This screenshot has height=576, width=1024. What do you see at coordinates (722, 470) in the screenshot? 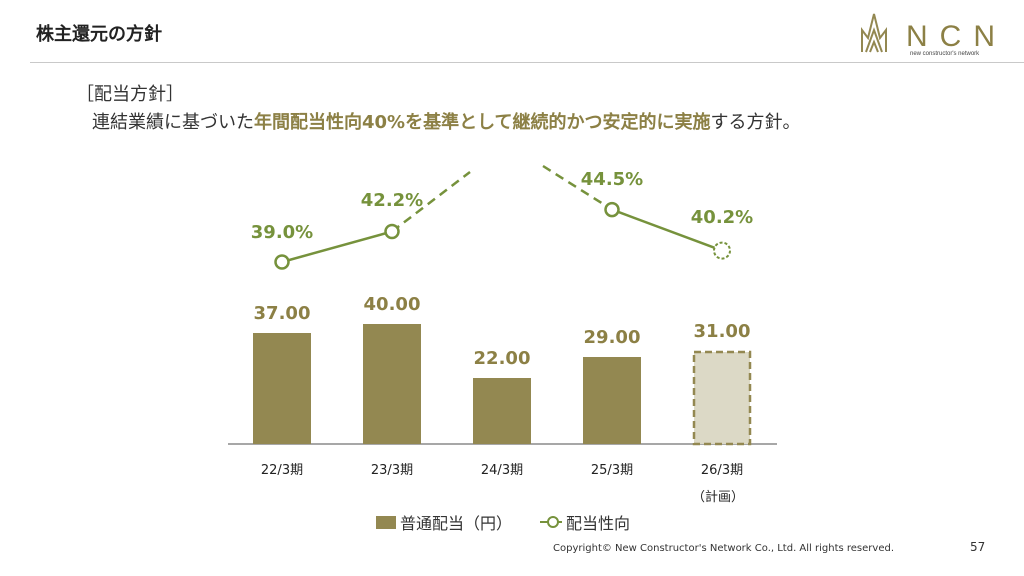
I see `x-tick-label-4: 26/3期` at bounding box center [722, 470].